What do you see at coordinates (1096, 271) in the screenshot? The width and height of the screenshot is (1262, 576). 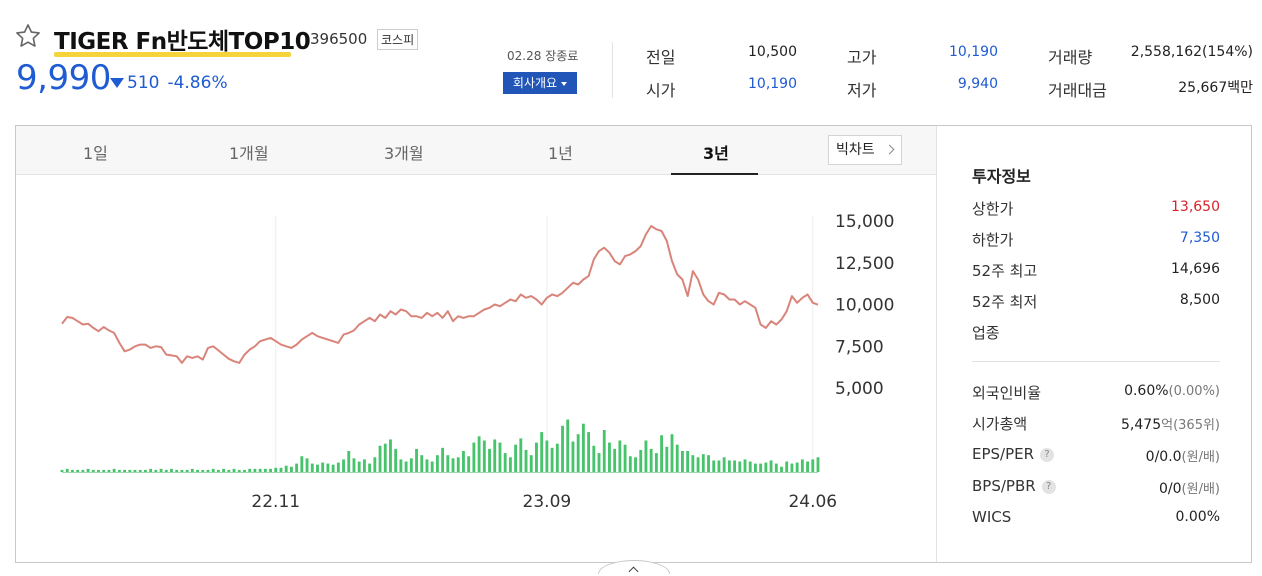 I see `high52-row: 52주 최고 14,696` at bounding box center [1096, 271].